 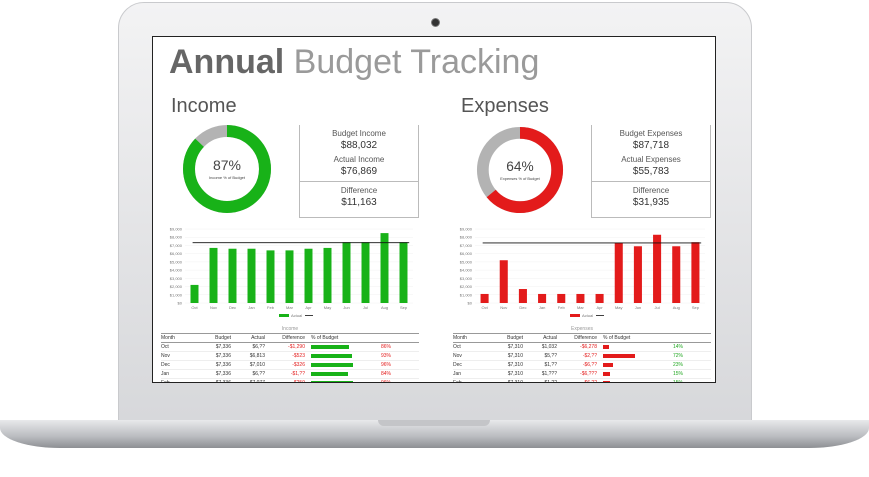 What do you see at coordinates (204, 106) in the screenshot?
I see `income-heading: Income` at bounding box center [204, 106].